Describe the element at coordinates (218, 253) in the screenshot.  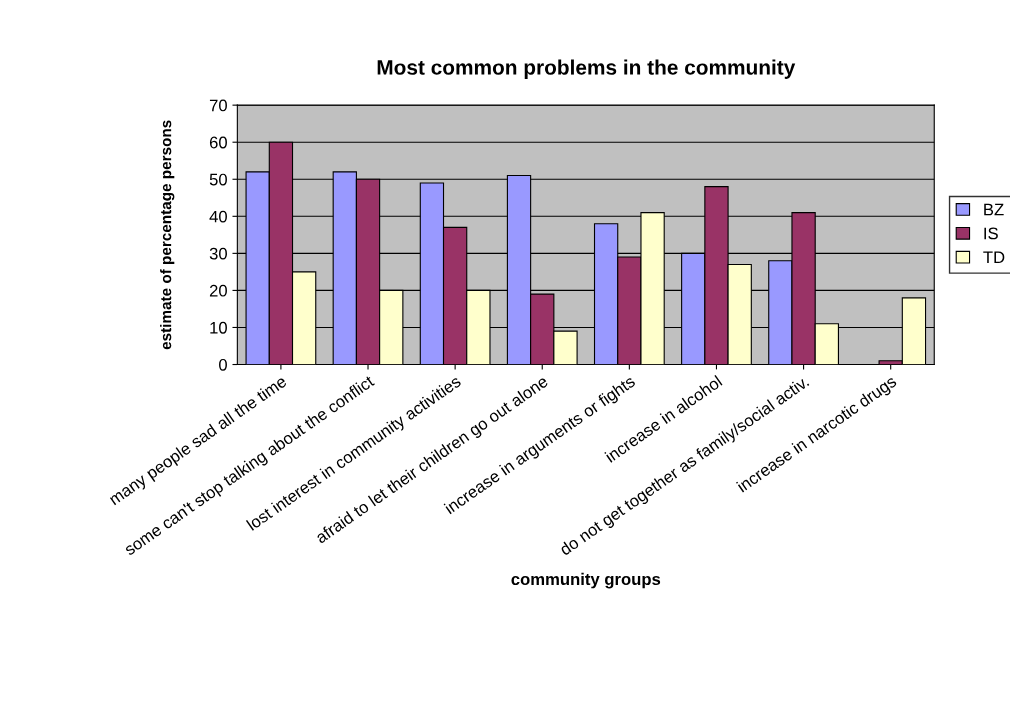
I see `y-tick-label: 30` at that location.